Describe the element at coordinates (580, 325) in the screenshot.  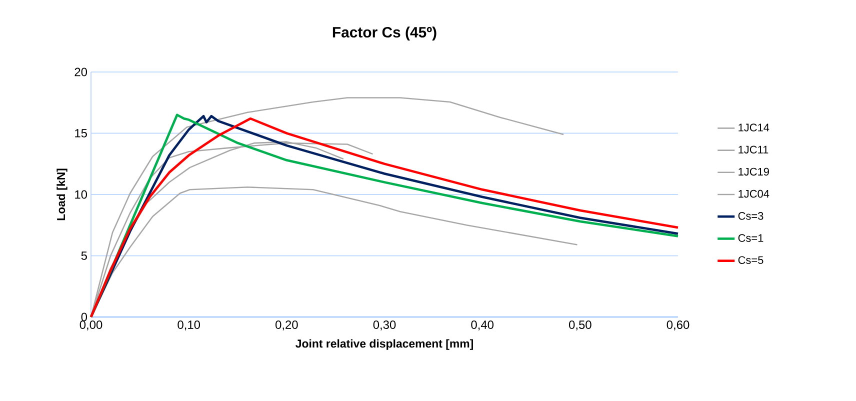
I see `x-tick-label: 0,50` at that location.